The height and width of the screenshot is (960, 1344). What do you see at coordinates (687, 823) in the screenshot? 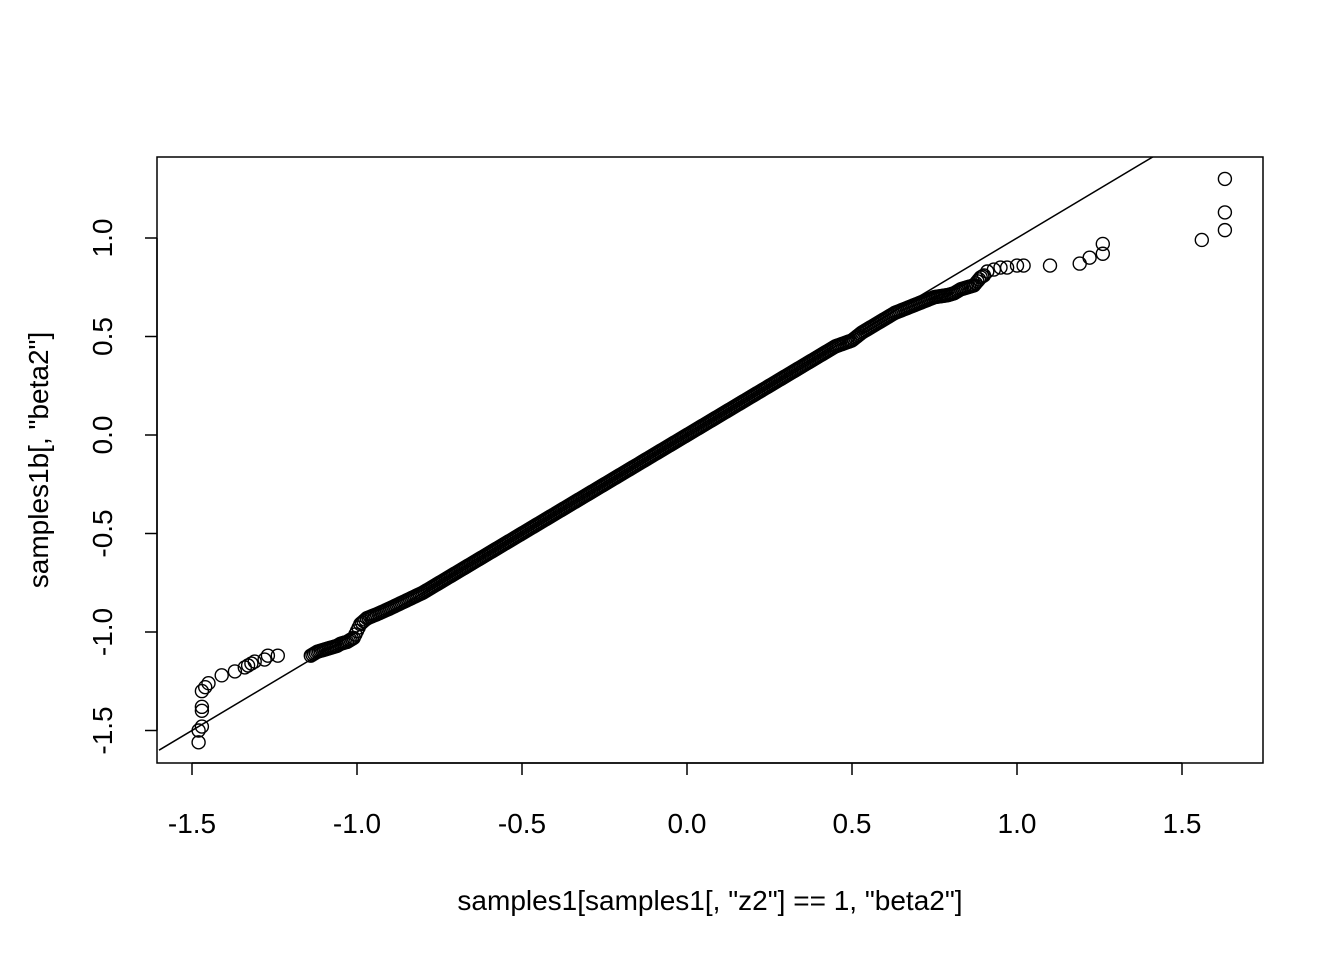
I see `x-tick-label: 0.0` at bounding box center [687, 823].